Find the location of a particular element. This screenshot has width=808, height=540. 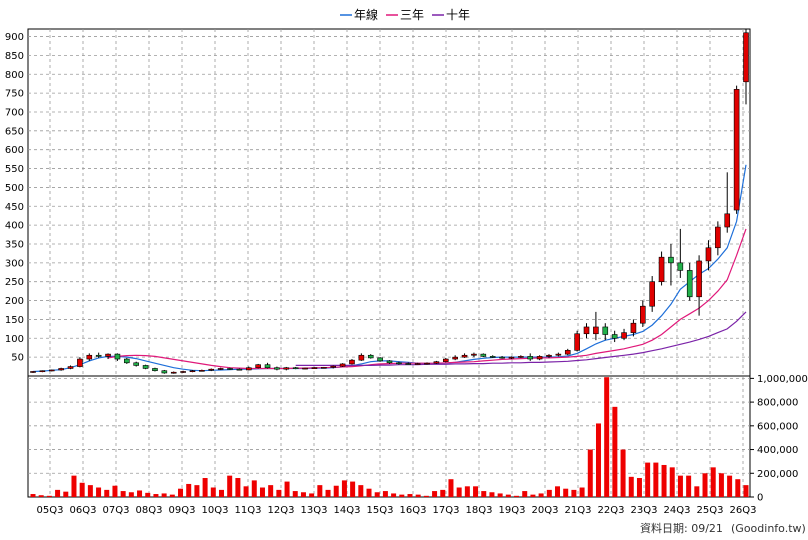

time-tick-label: 17Q3 is located at coordinates (446, 510).